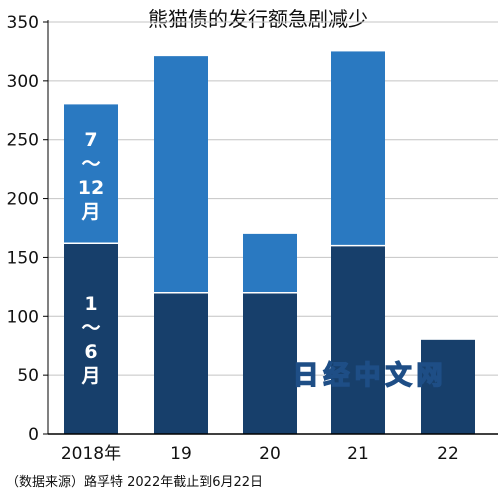 This screenshot has width=500, height=500. I want to click on y-axis-ticks: 0 50 100 150 200 250 300 350, so click(27, 229).